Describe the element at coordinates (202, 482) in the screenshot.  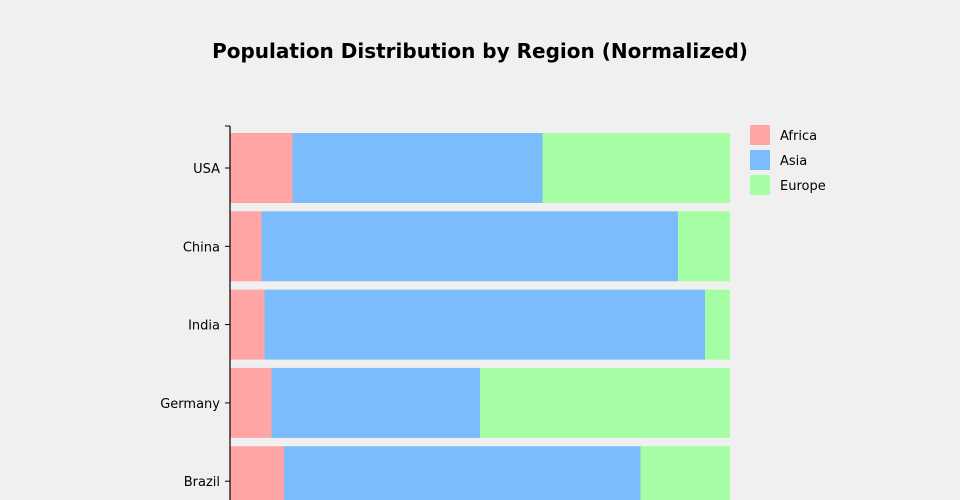
I see `y-tick-label-brazil: Brazil` at that location.